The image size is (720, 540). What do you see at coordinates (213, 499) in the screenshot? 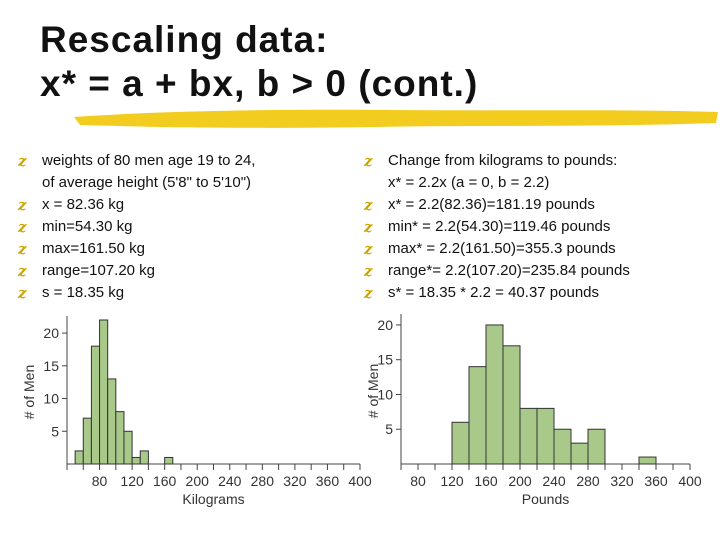
I see `x-axis-title: Kilograms` at bounding box center [213, 499].